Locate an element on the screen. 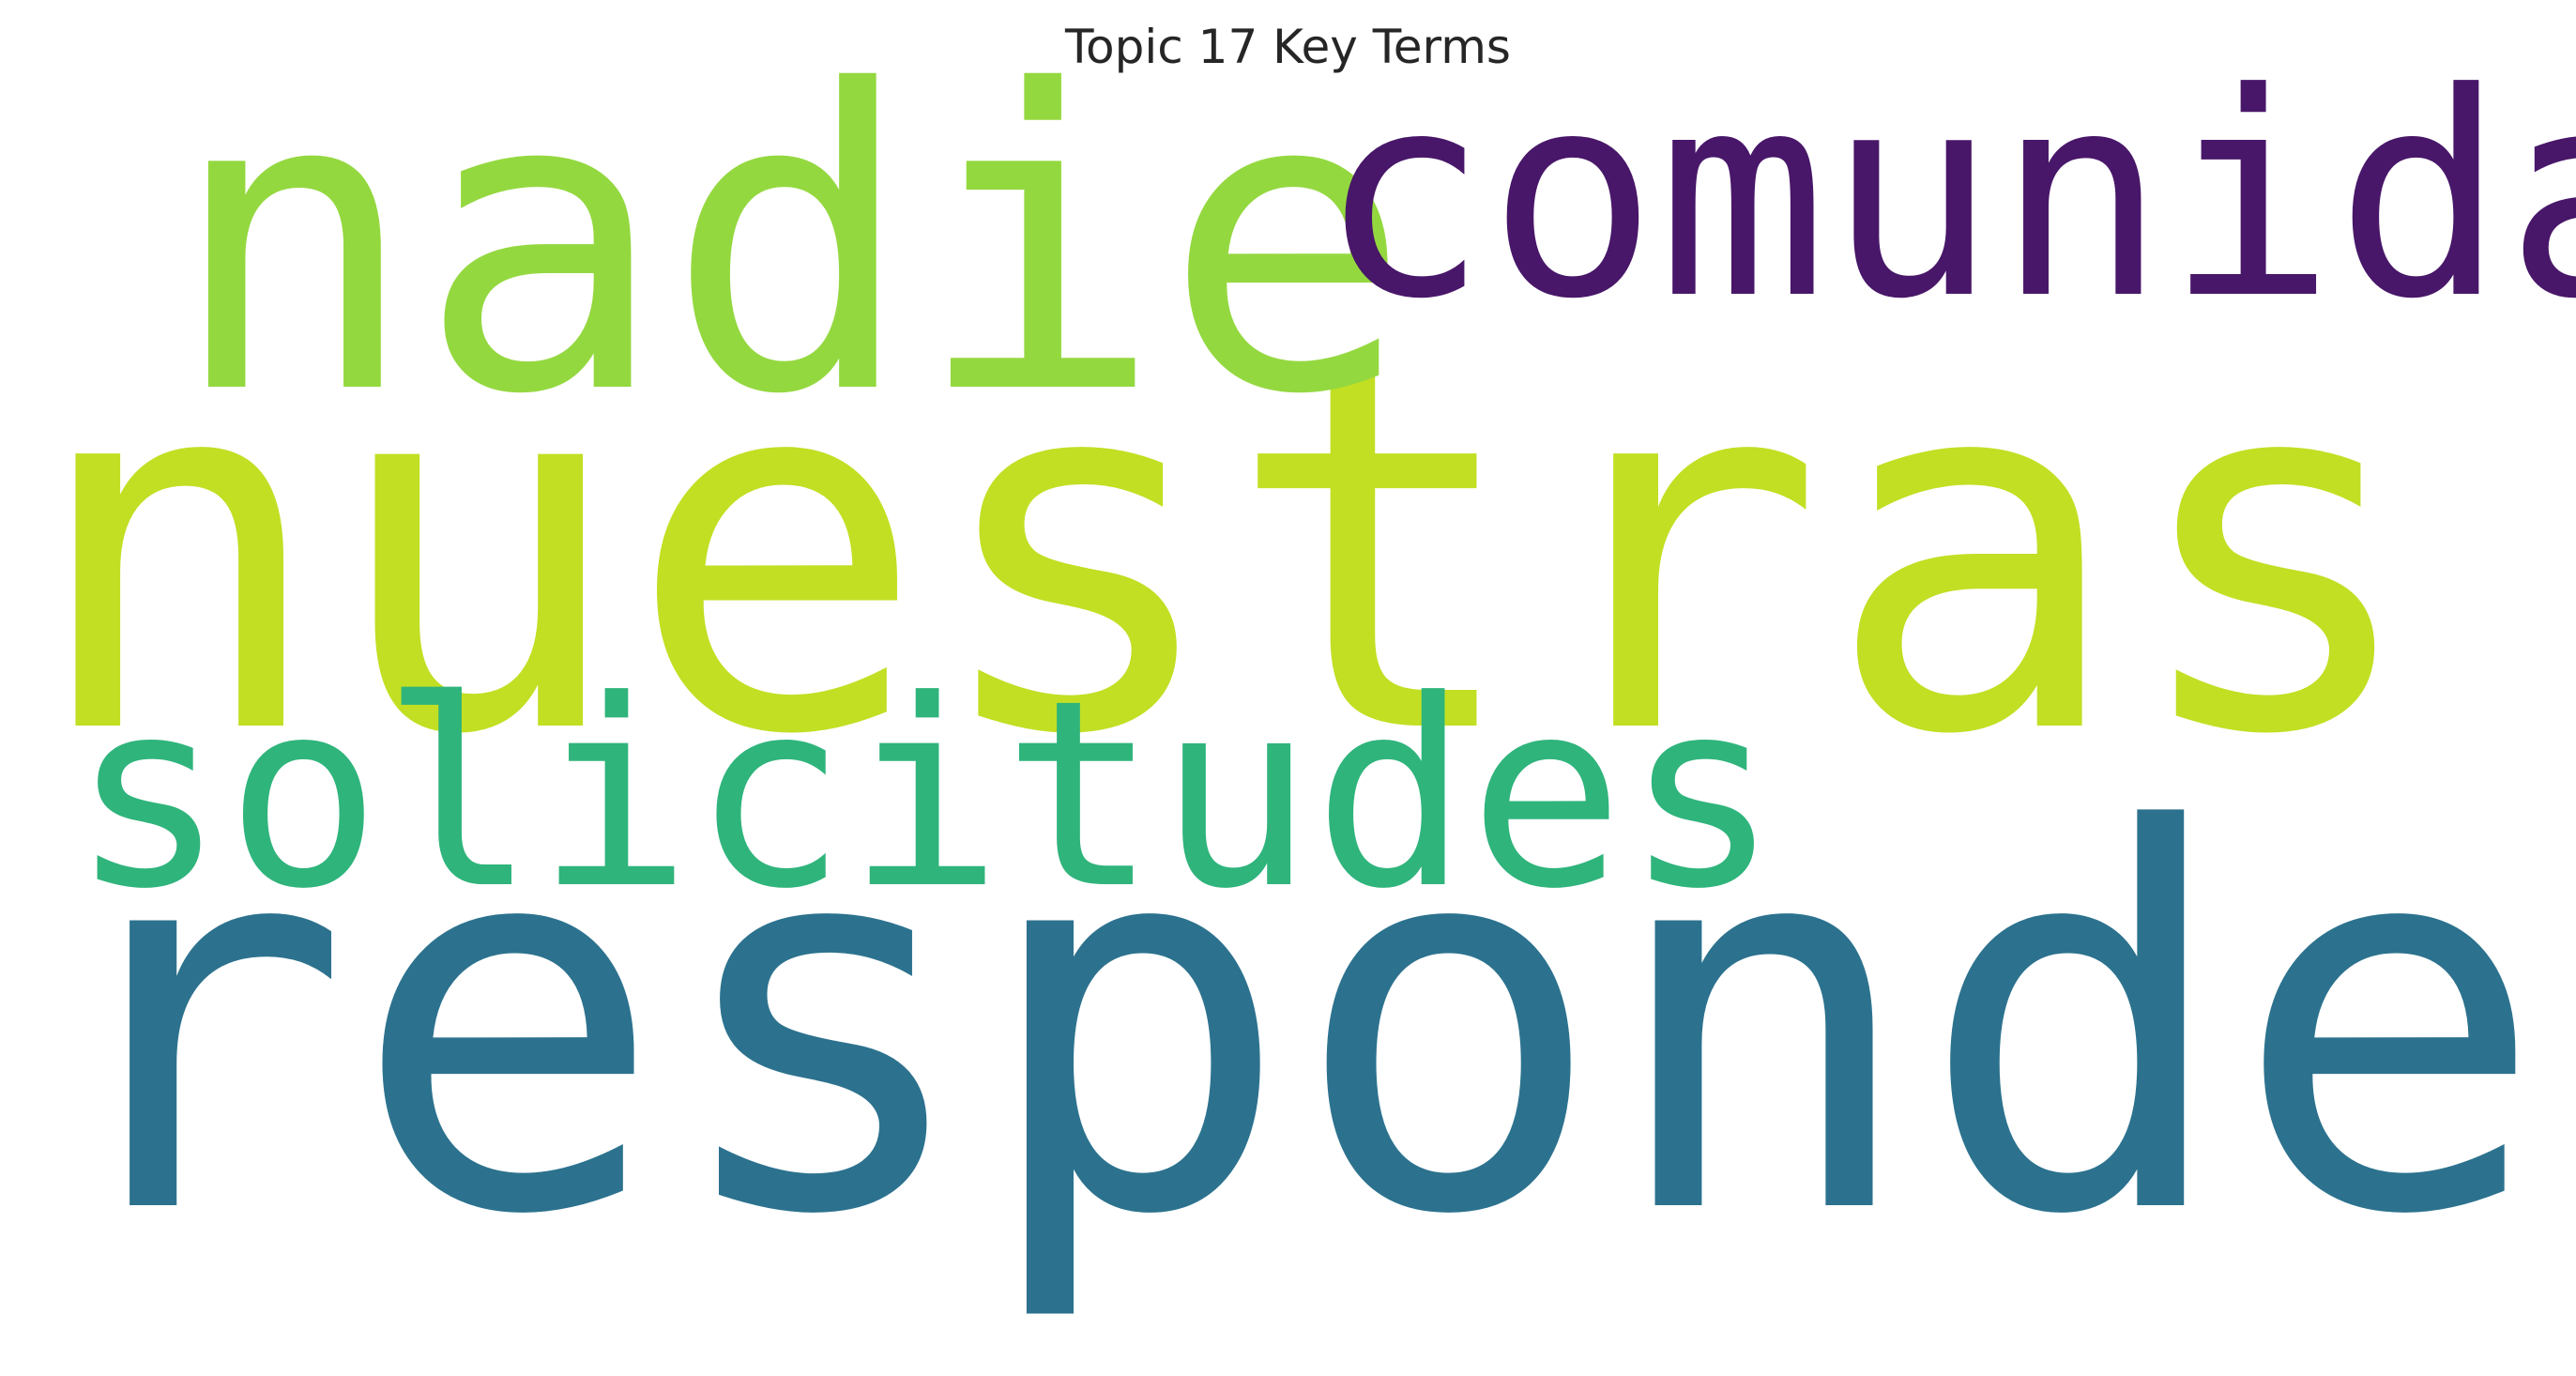  word-comunidad: comunidad is located at coordinates (1947, 196).